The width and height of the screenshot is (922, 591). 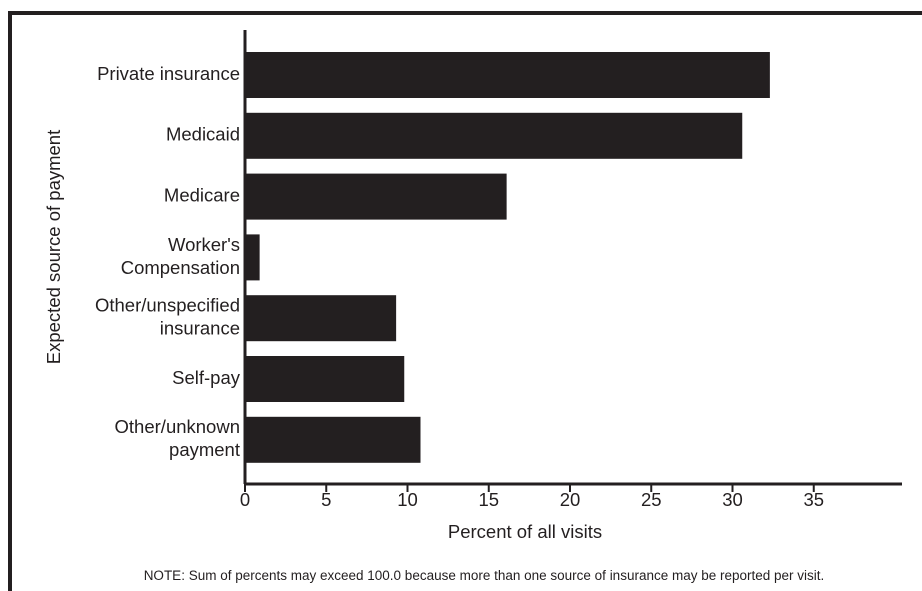 I want to click on category-label-6: Self-pay, so click(x=206, y=377).